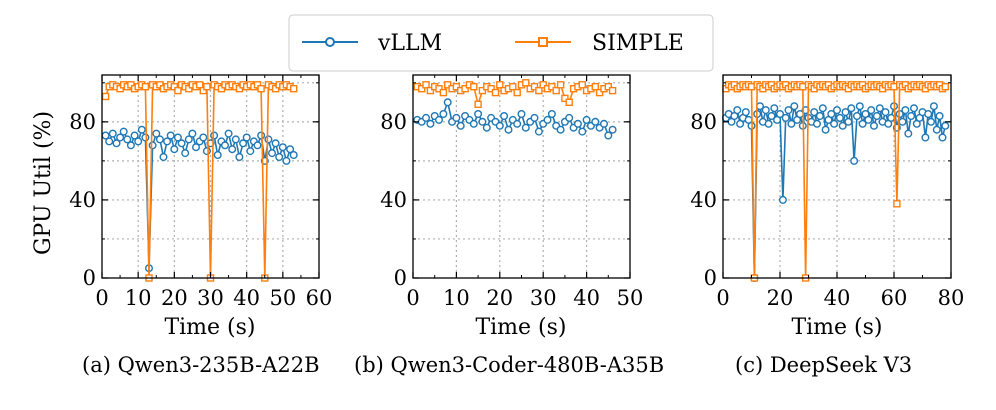  I want to click on panel-a-ytick-label: 40, so click(82, 200).